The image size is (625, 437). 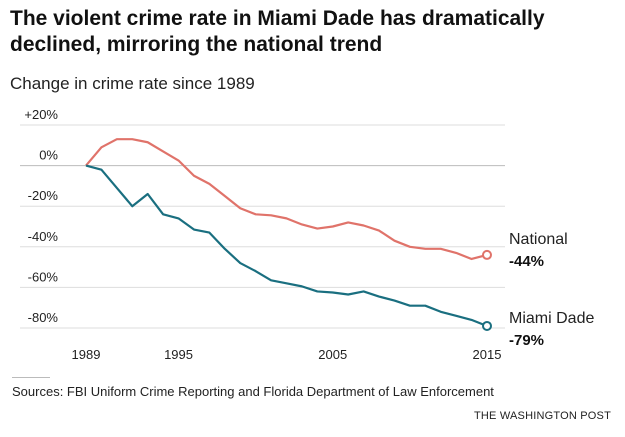 I want to click on chart-subtitle: Change in crime rate since 1989, so click(x=132, y=83).